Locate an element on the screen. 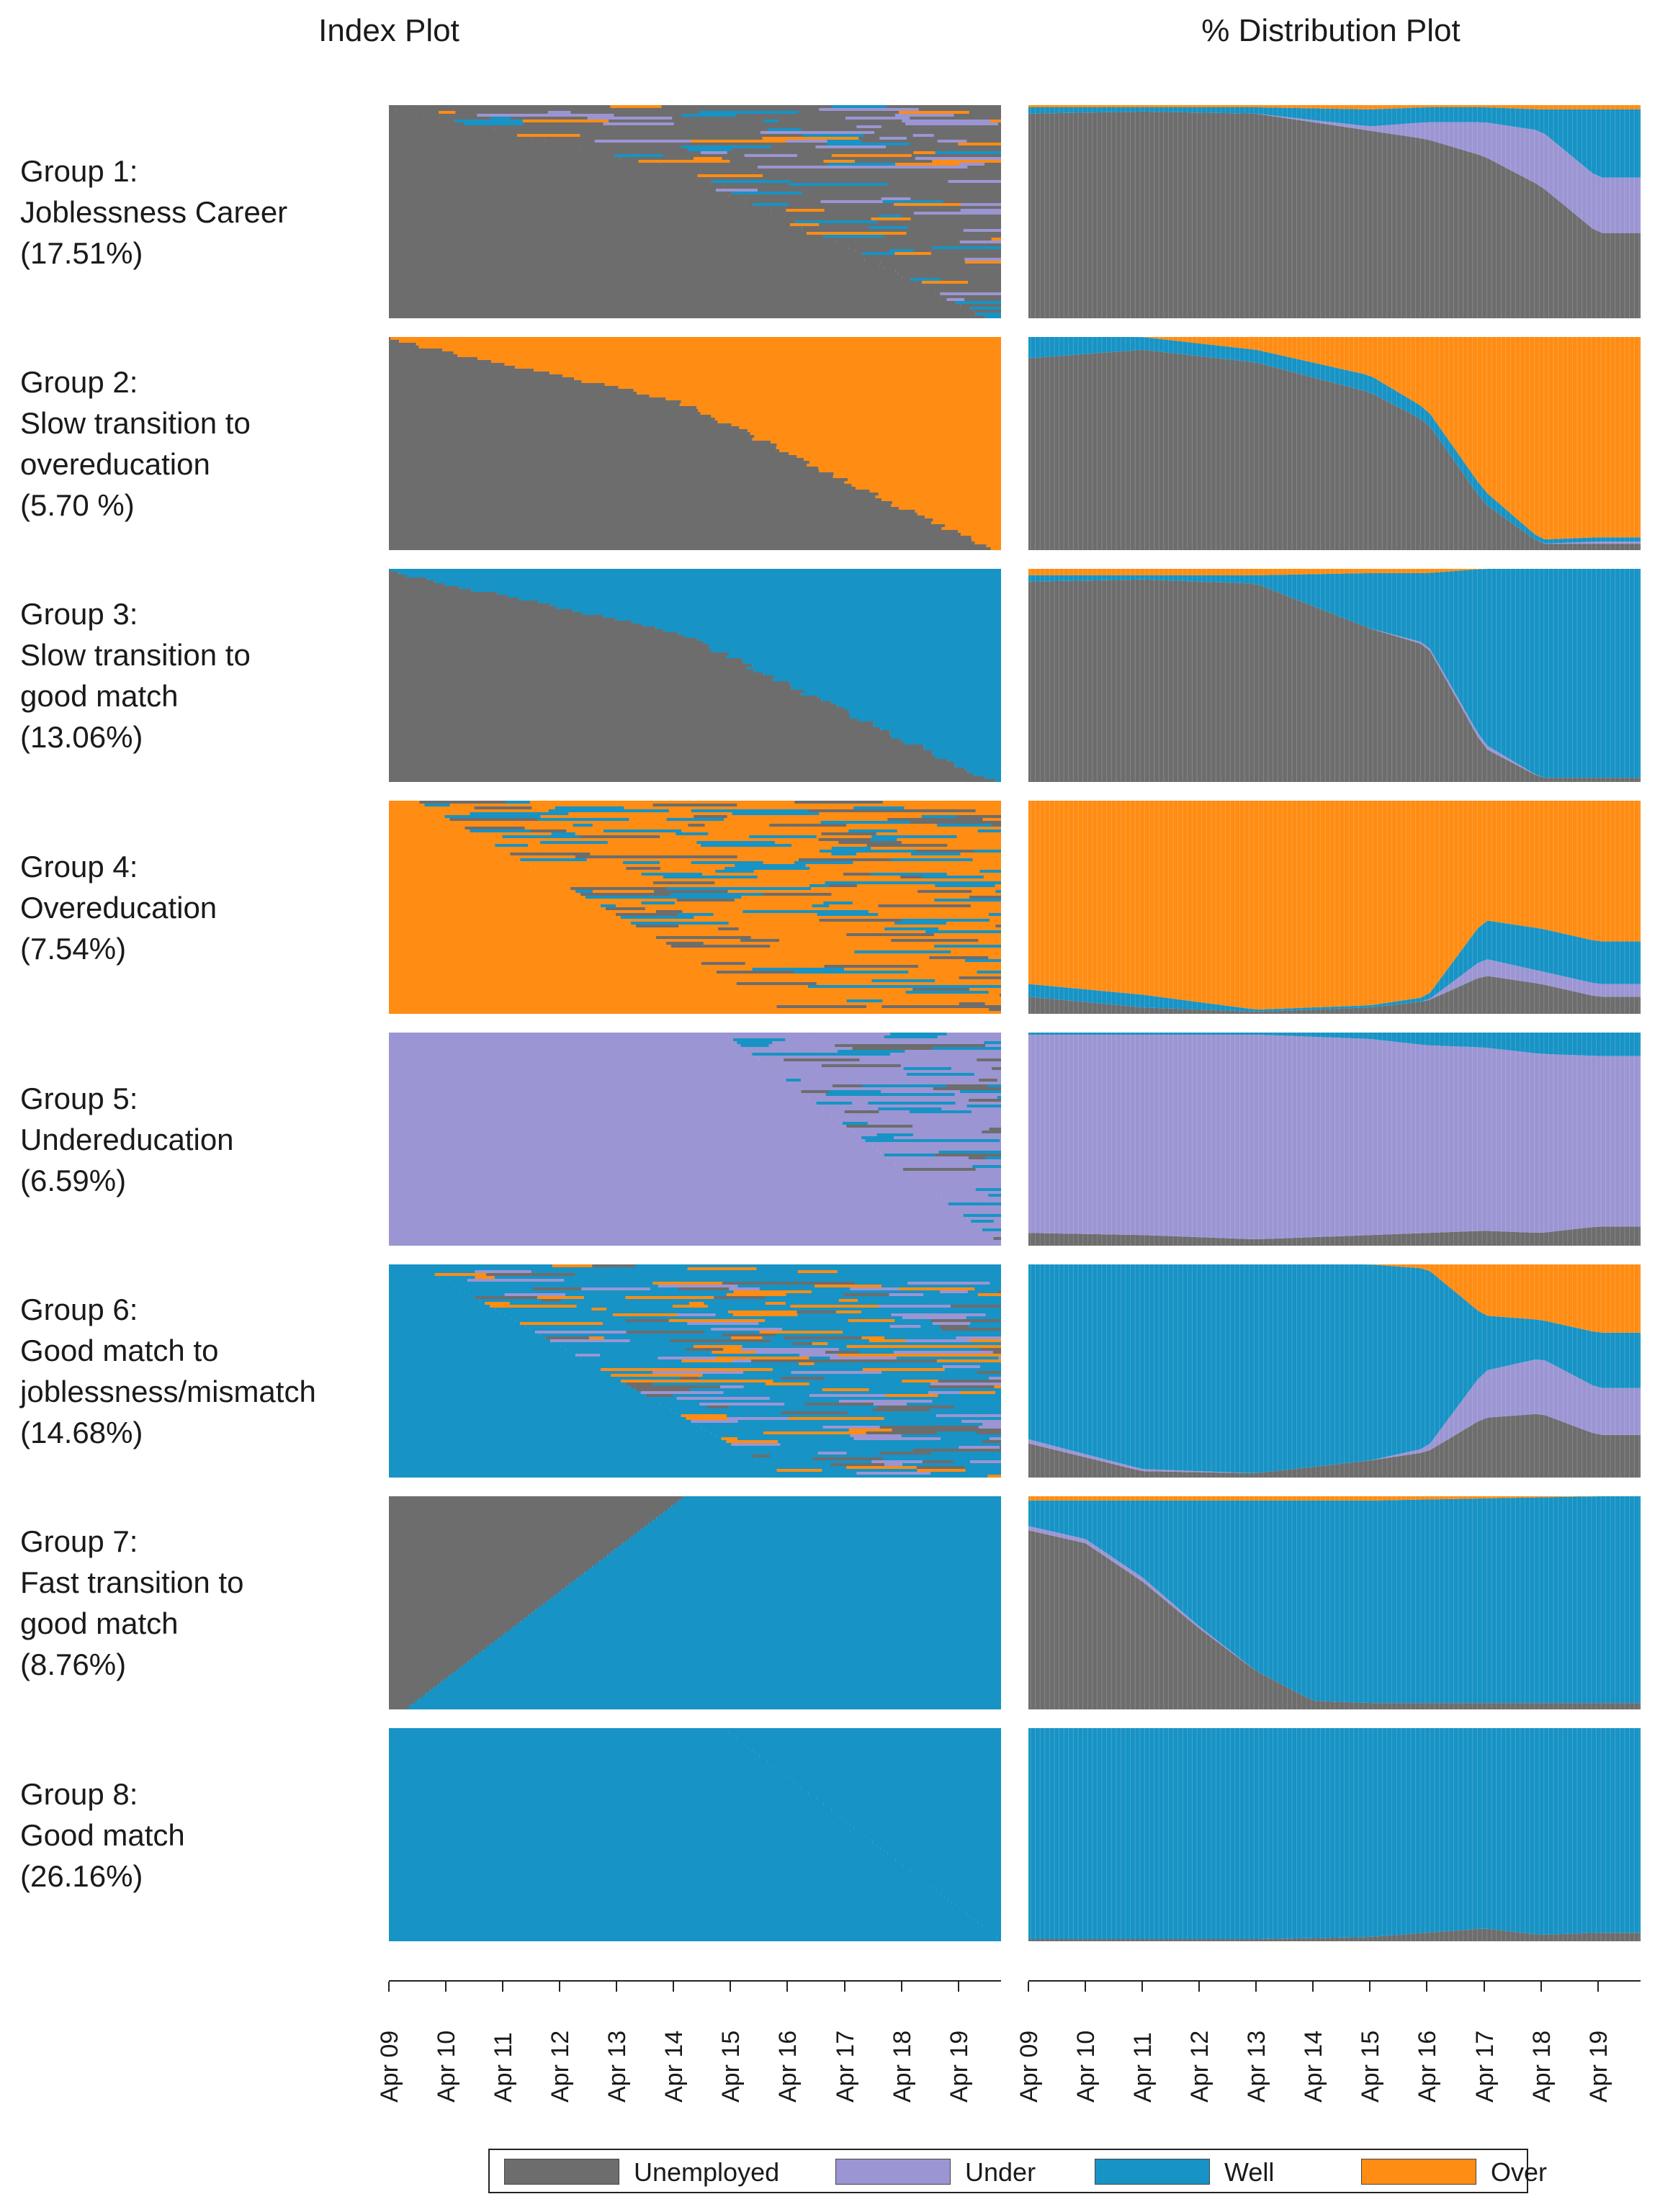  group-label-line: (17.51%) is located at coordinates (81, 252).